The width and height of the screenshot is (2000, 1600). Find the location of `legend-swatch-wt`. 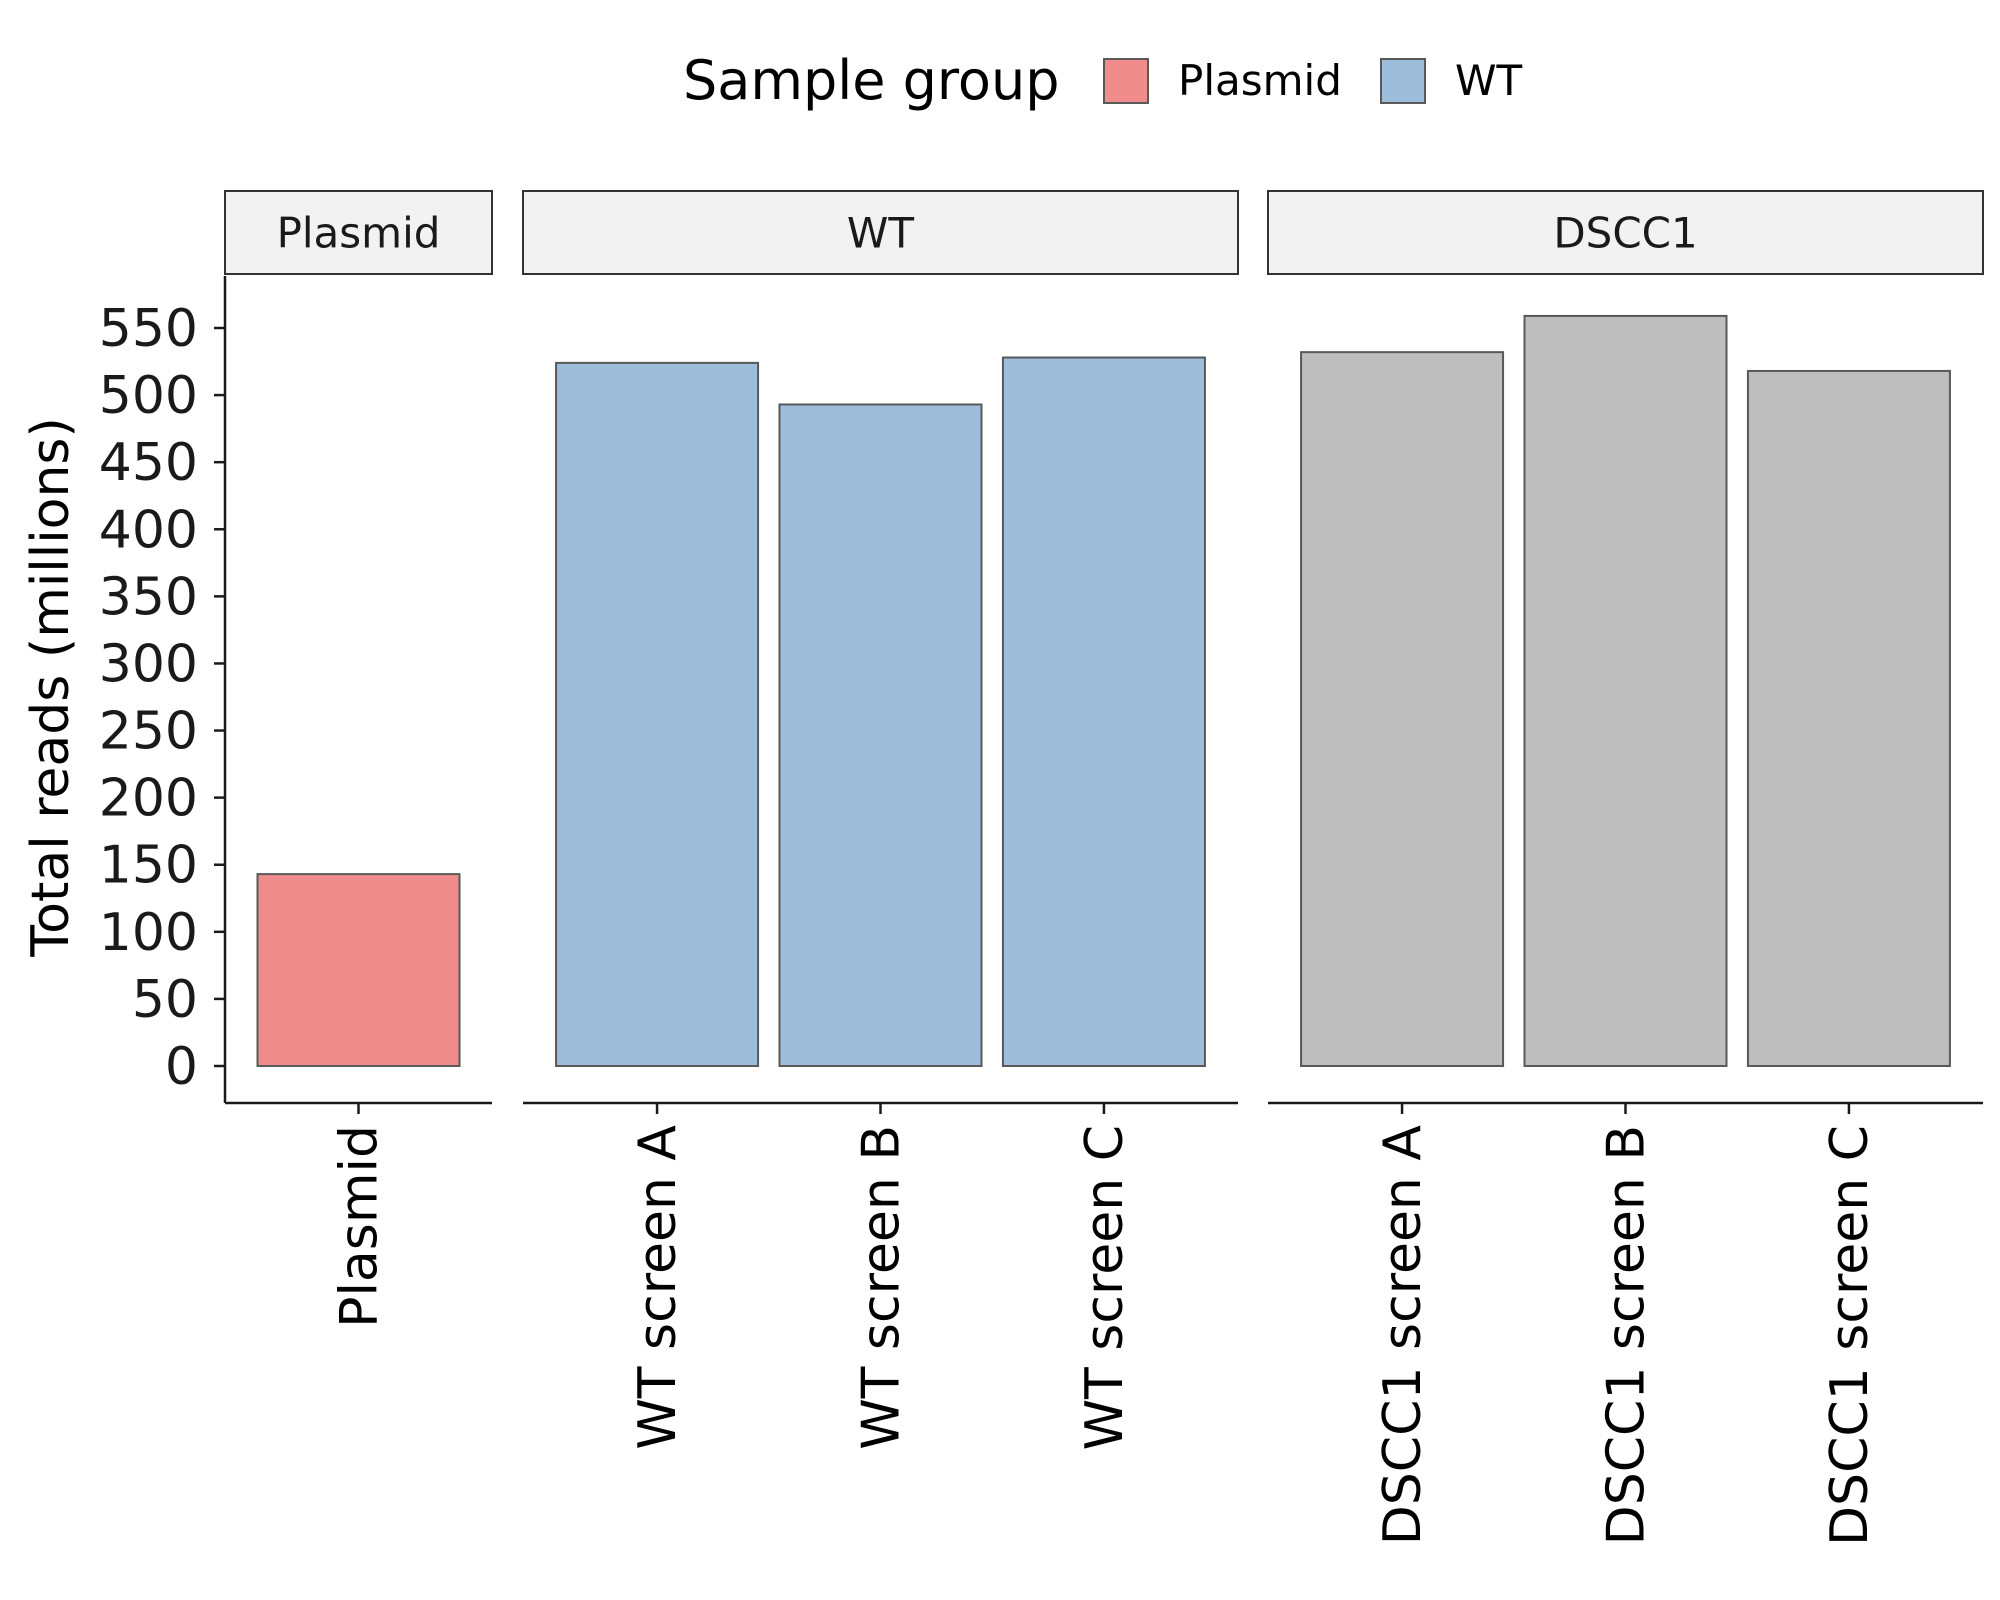

legend-swatch-wt is located at coordinates (1403, 81).